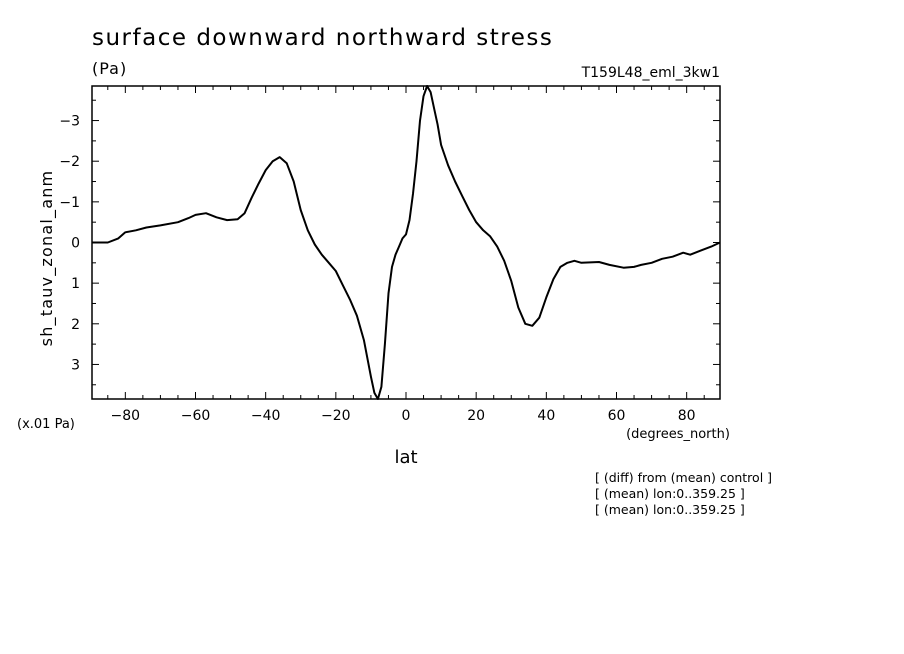  What do you see at coordinates (405, 457) in the screenshot?
I see `x-axis-label: lat` at bounding box center [405, 457].